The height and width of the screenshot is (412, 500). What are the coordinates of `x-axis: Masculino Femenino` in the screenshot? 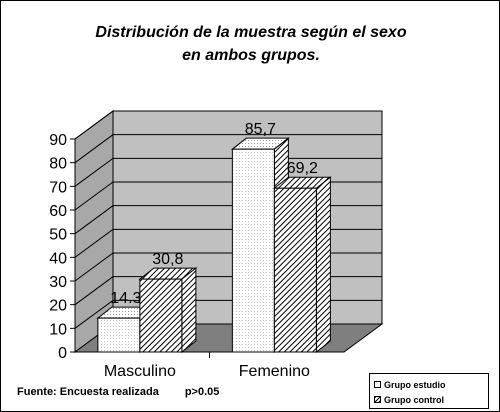 It's located at (209, 365).